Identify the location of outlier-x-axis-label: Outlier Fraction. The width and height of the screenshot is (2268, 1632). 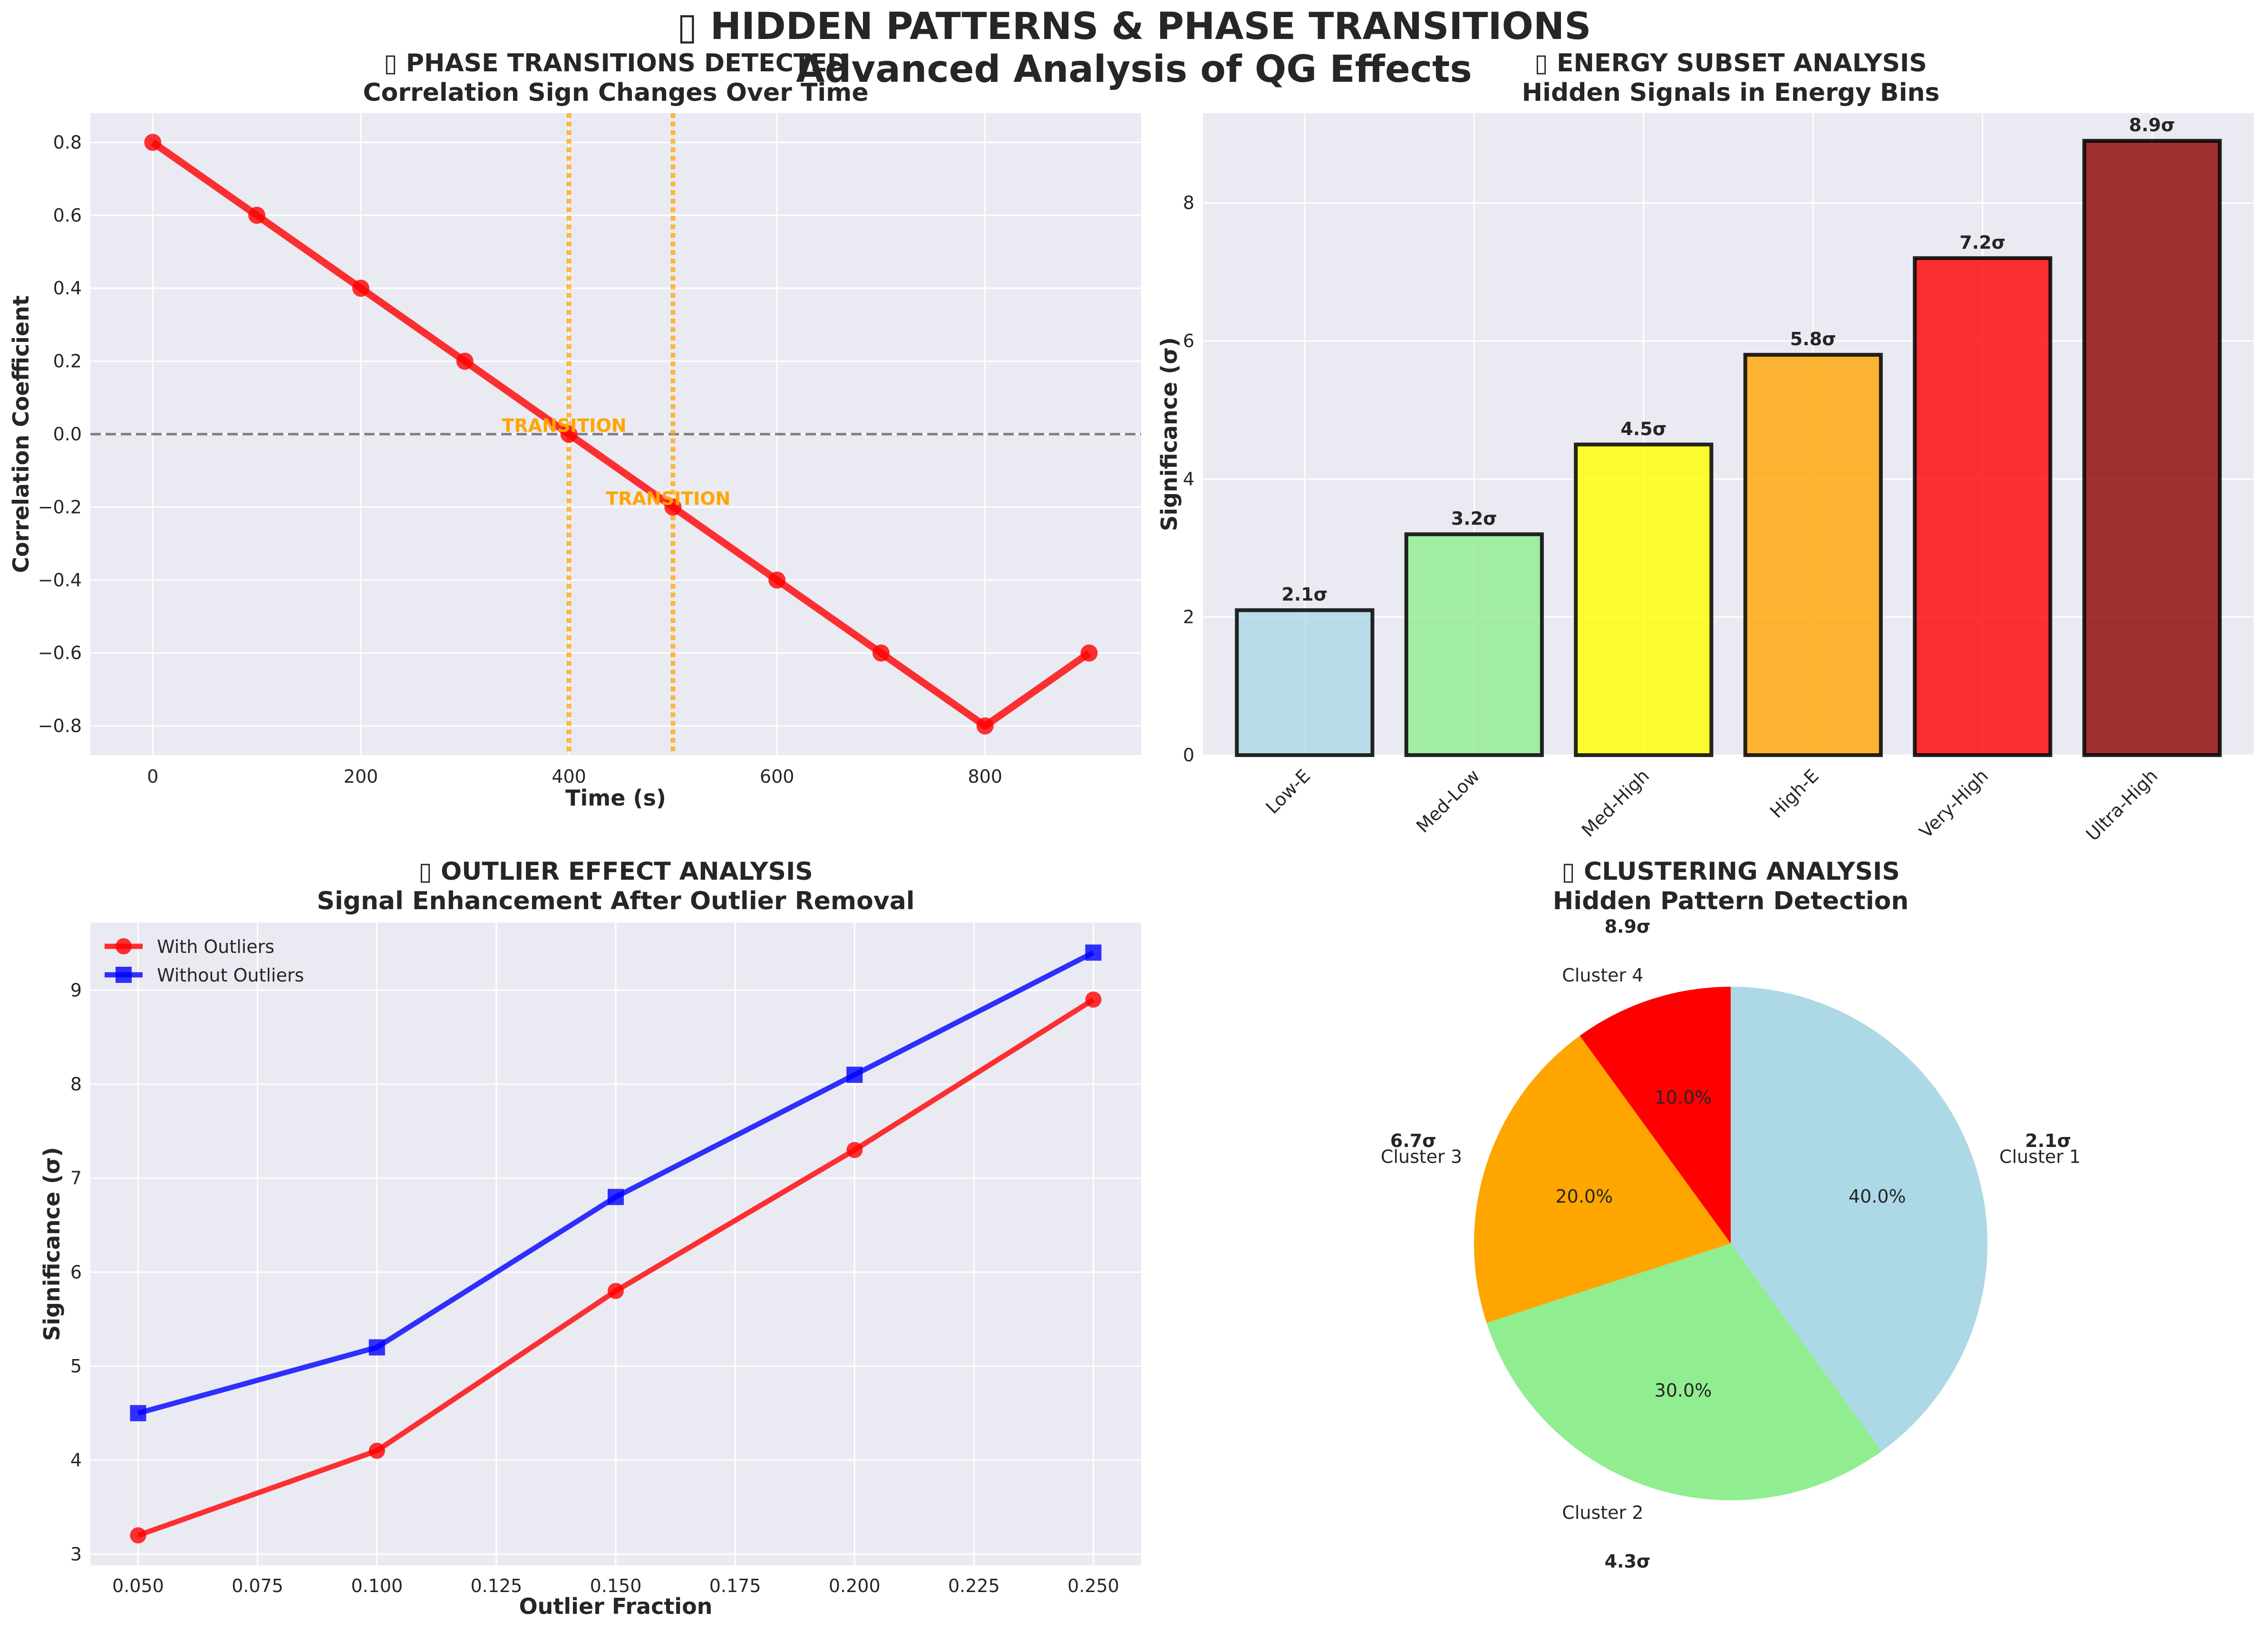
(616, 1606).